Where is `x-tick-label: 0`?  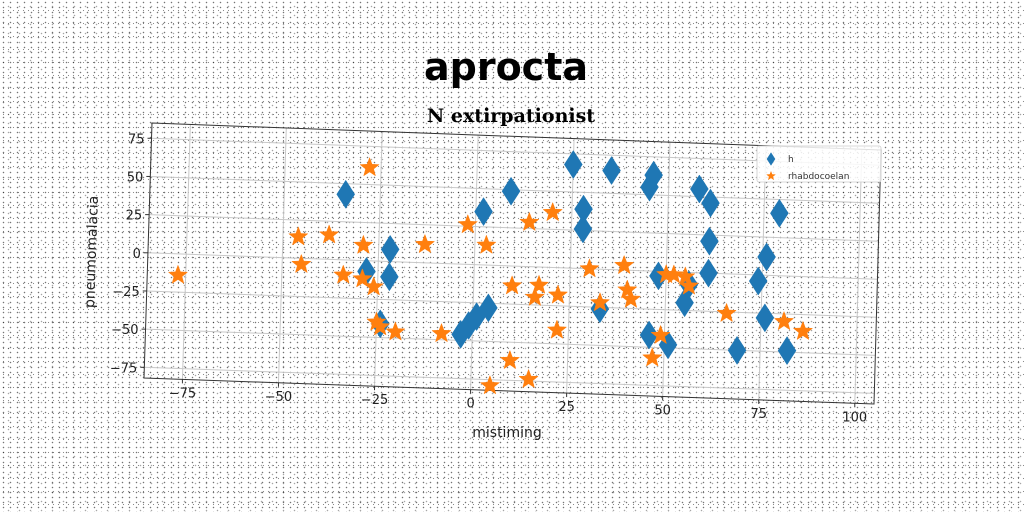 x-tick-label: 0 is located at coordinates (470, 404).